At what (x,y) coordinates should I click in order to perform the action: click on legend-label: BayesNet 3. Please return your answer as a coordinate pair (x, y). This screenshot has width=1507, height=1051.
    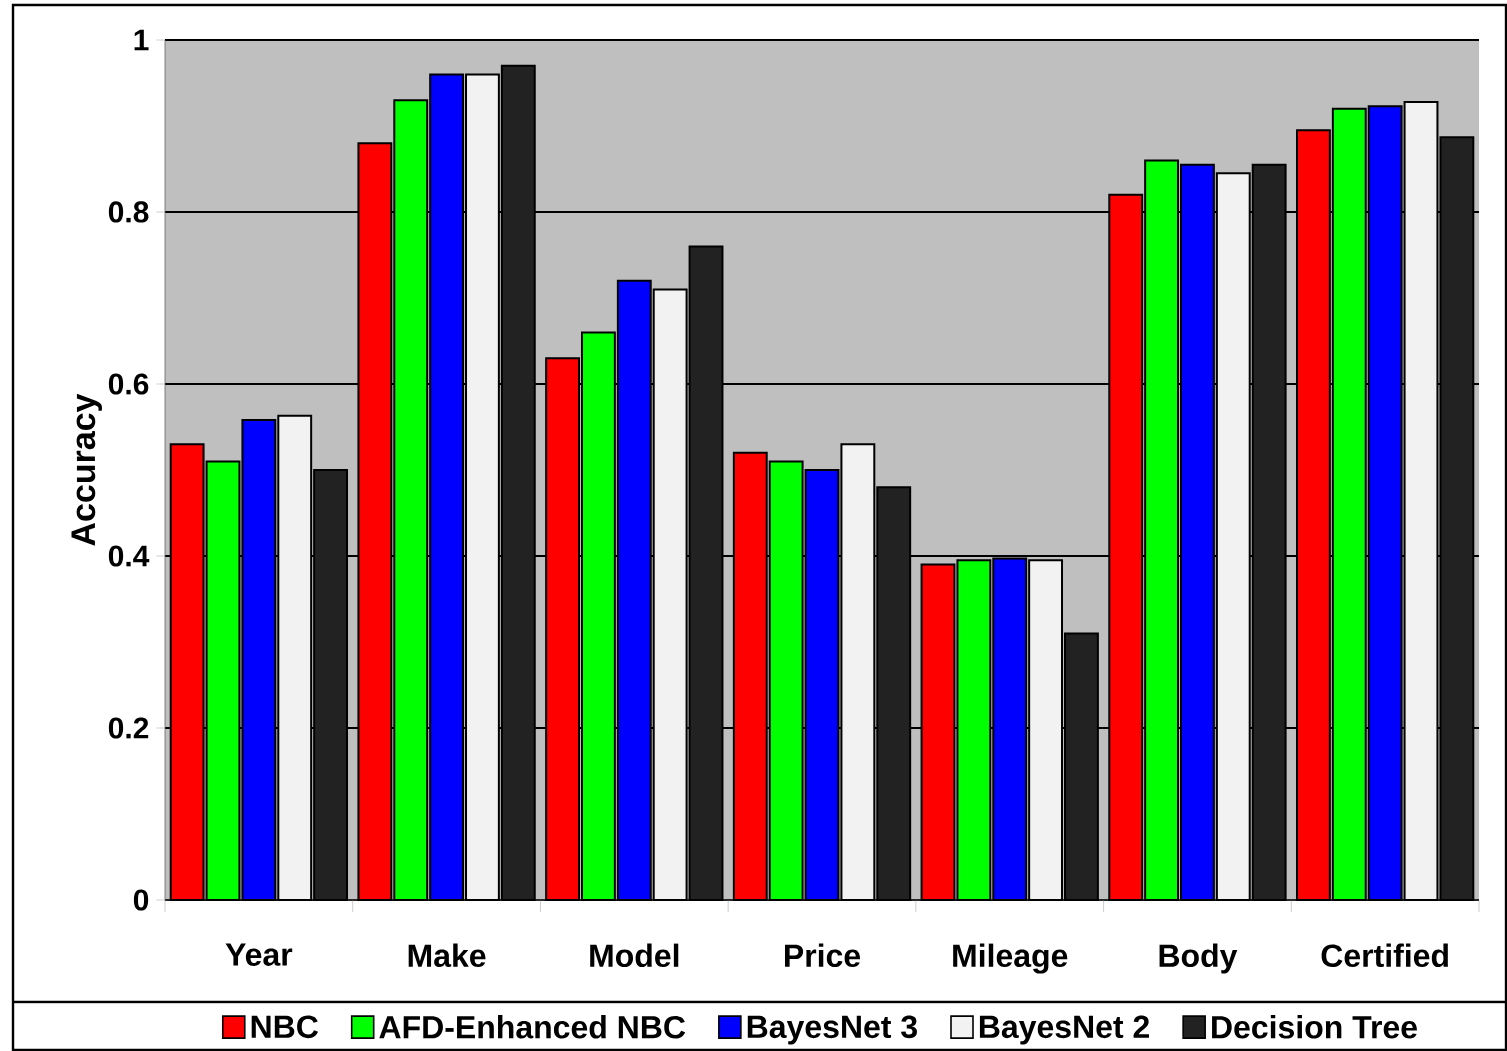
    Looking at the image, I should click on (832, 1030).